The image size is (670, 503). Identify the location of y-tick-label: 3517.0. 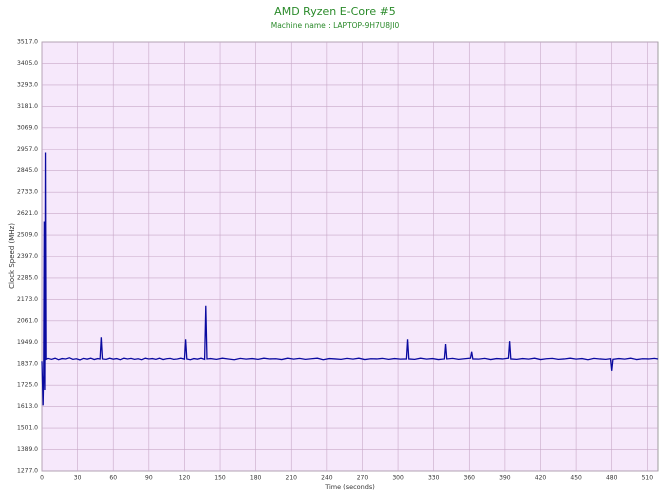
(27, 42).